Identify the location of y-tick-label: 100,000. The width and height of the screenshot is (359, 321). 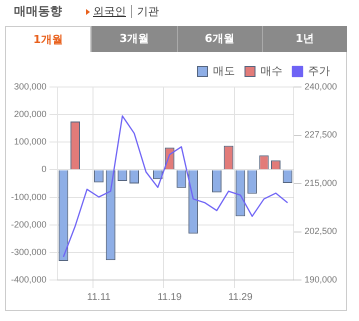
(30, 141).